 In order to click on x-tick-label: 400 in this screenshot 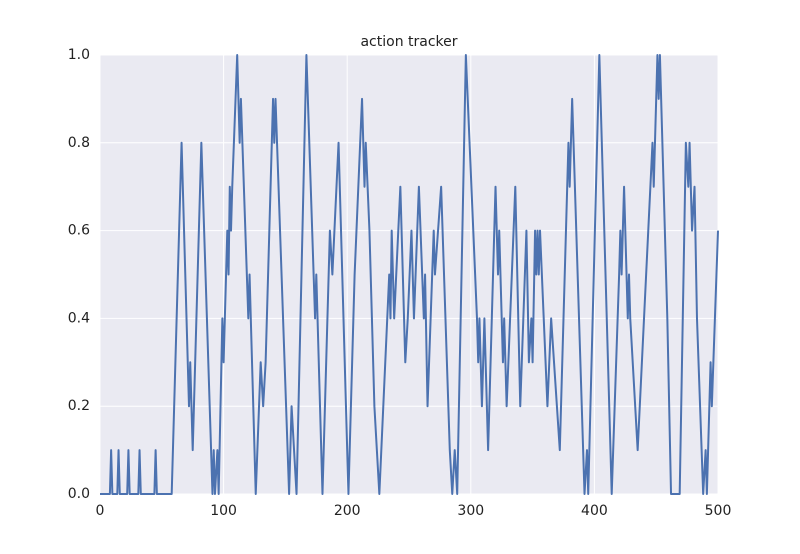, I will do `click(594, 511)`.